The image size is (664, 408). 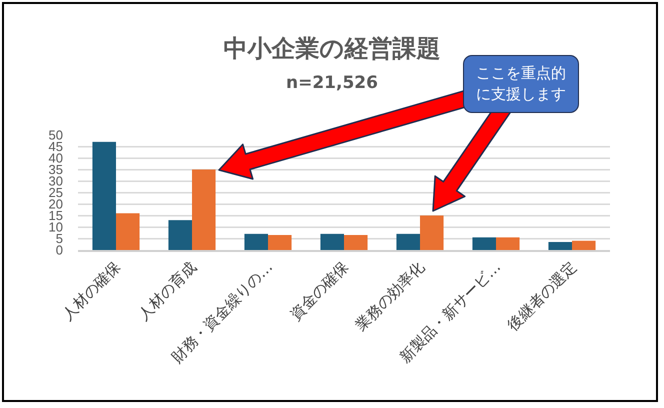 I want to click on chart-title: 中小企業の経営課題, so click(x=332, y=48).